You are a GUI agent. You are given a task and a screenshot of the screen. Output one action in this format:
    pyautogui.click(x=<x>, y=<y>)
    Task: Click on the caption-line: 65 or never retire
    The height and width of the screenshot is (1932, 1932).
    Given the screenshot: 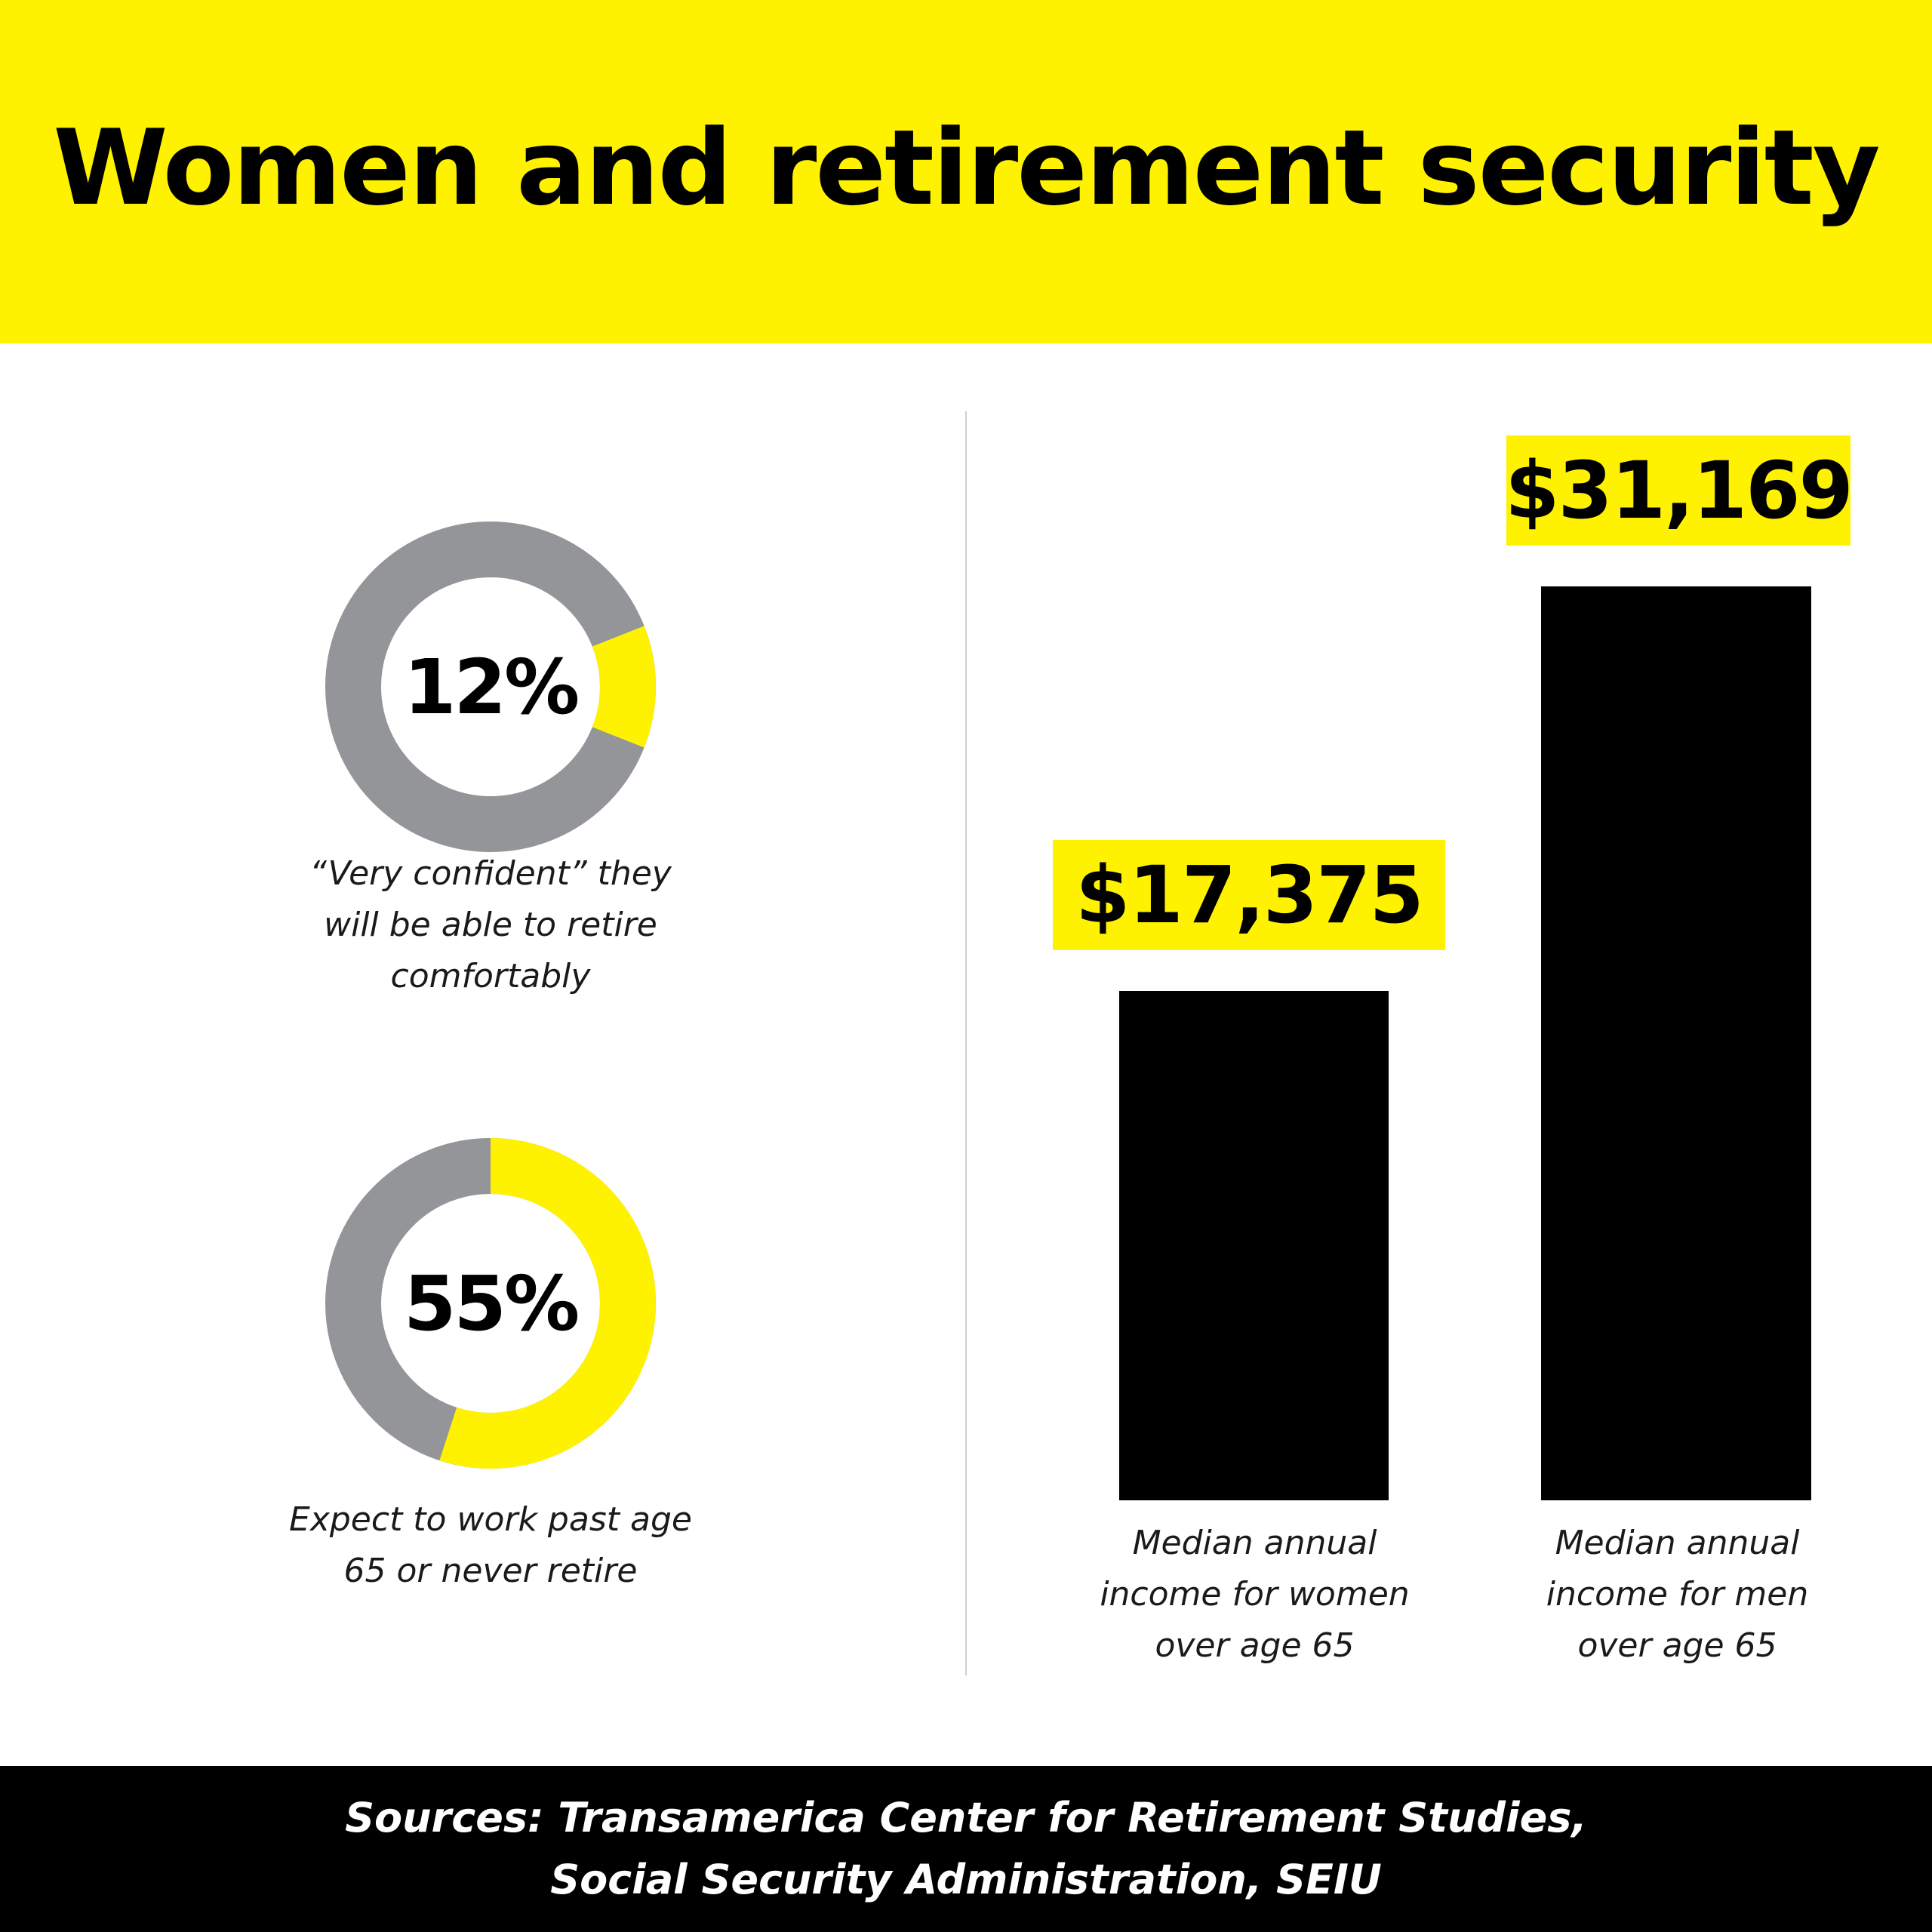 What is the action you would take?
    pyautogui.click(x=490, y=1571)
    